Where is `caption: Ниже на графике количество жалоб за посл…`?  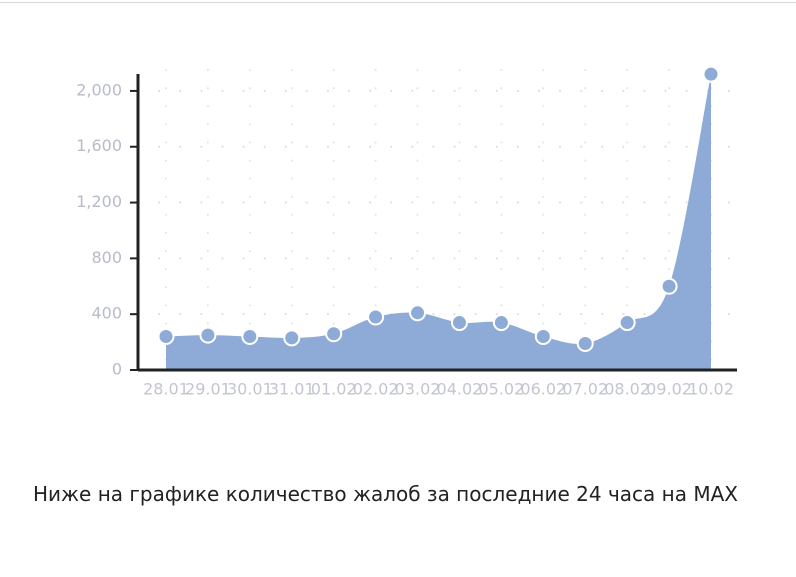 caption: Ниже на графике количество жалоб за посл… is located at coordinates (385, 494).